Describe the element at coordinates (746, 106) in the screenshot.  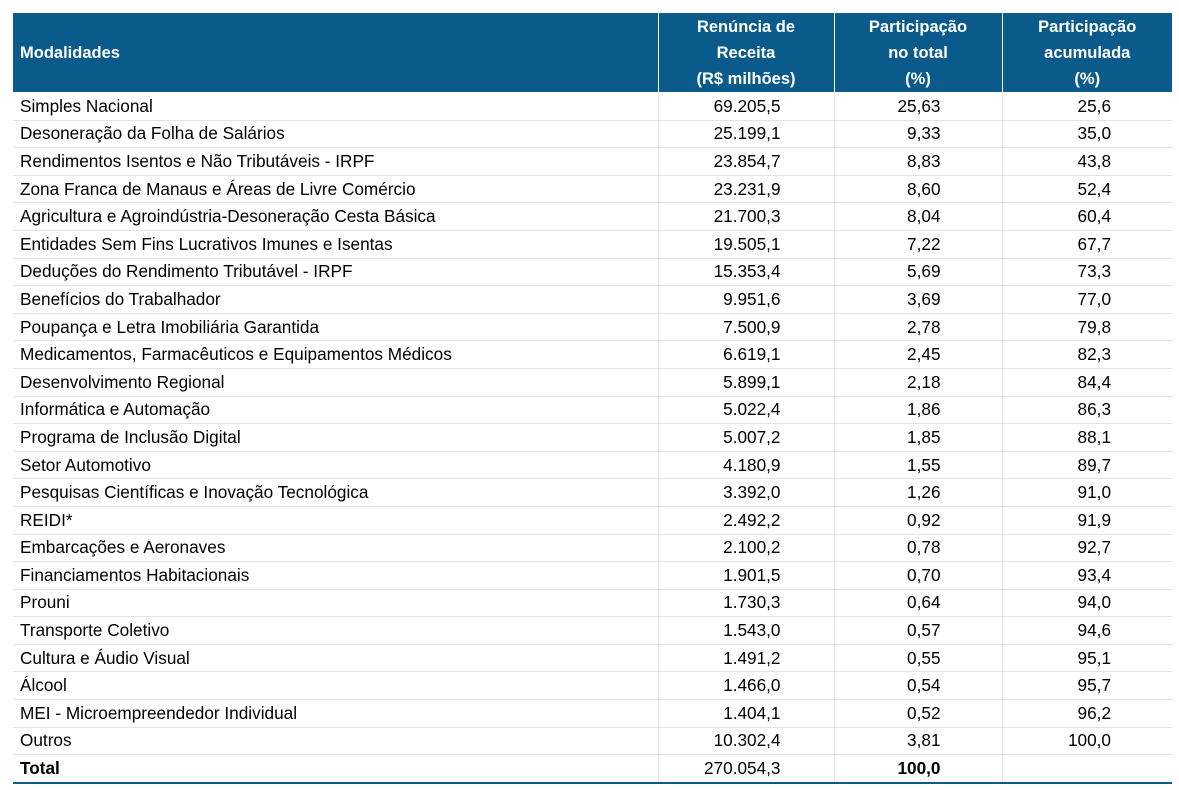
I see `renuncia-cell: 69.205,5` at that location.